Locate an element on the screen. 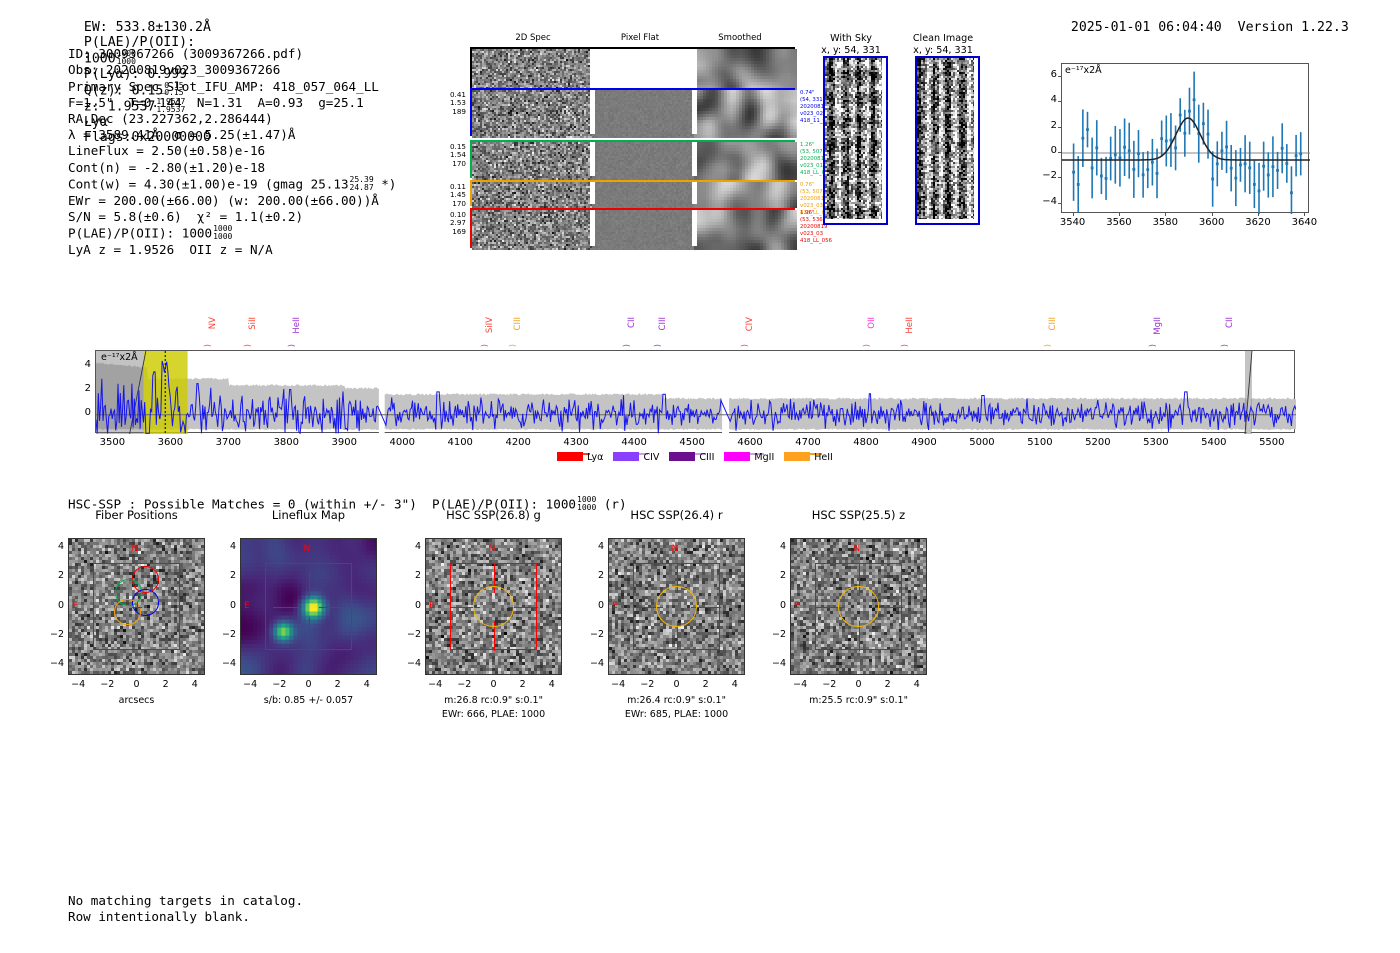 The width and height of the screenshot is (1400, 953). strip-pixelflat is located at coordinates (643, 230).